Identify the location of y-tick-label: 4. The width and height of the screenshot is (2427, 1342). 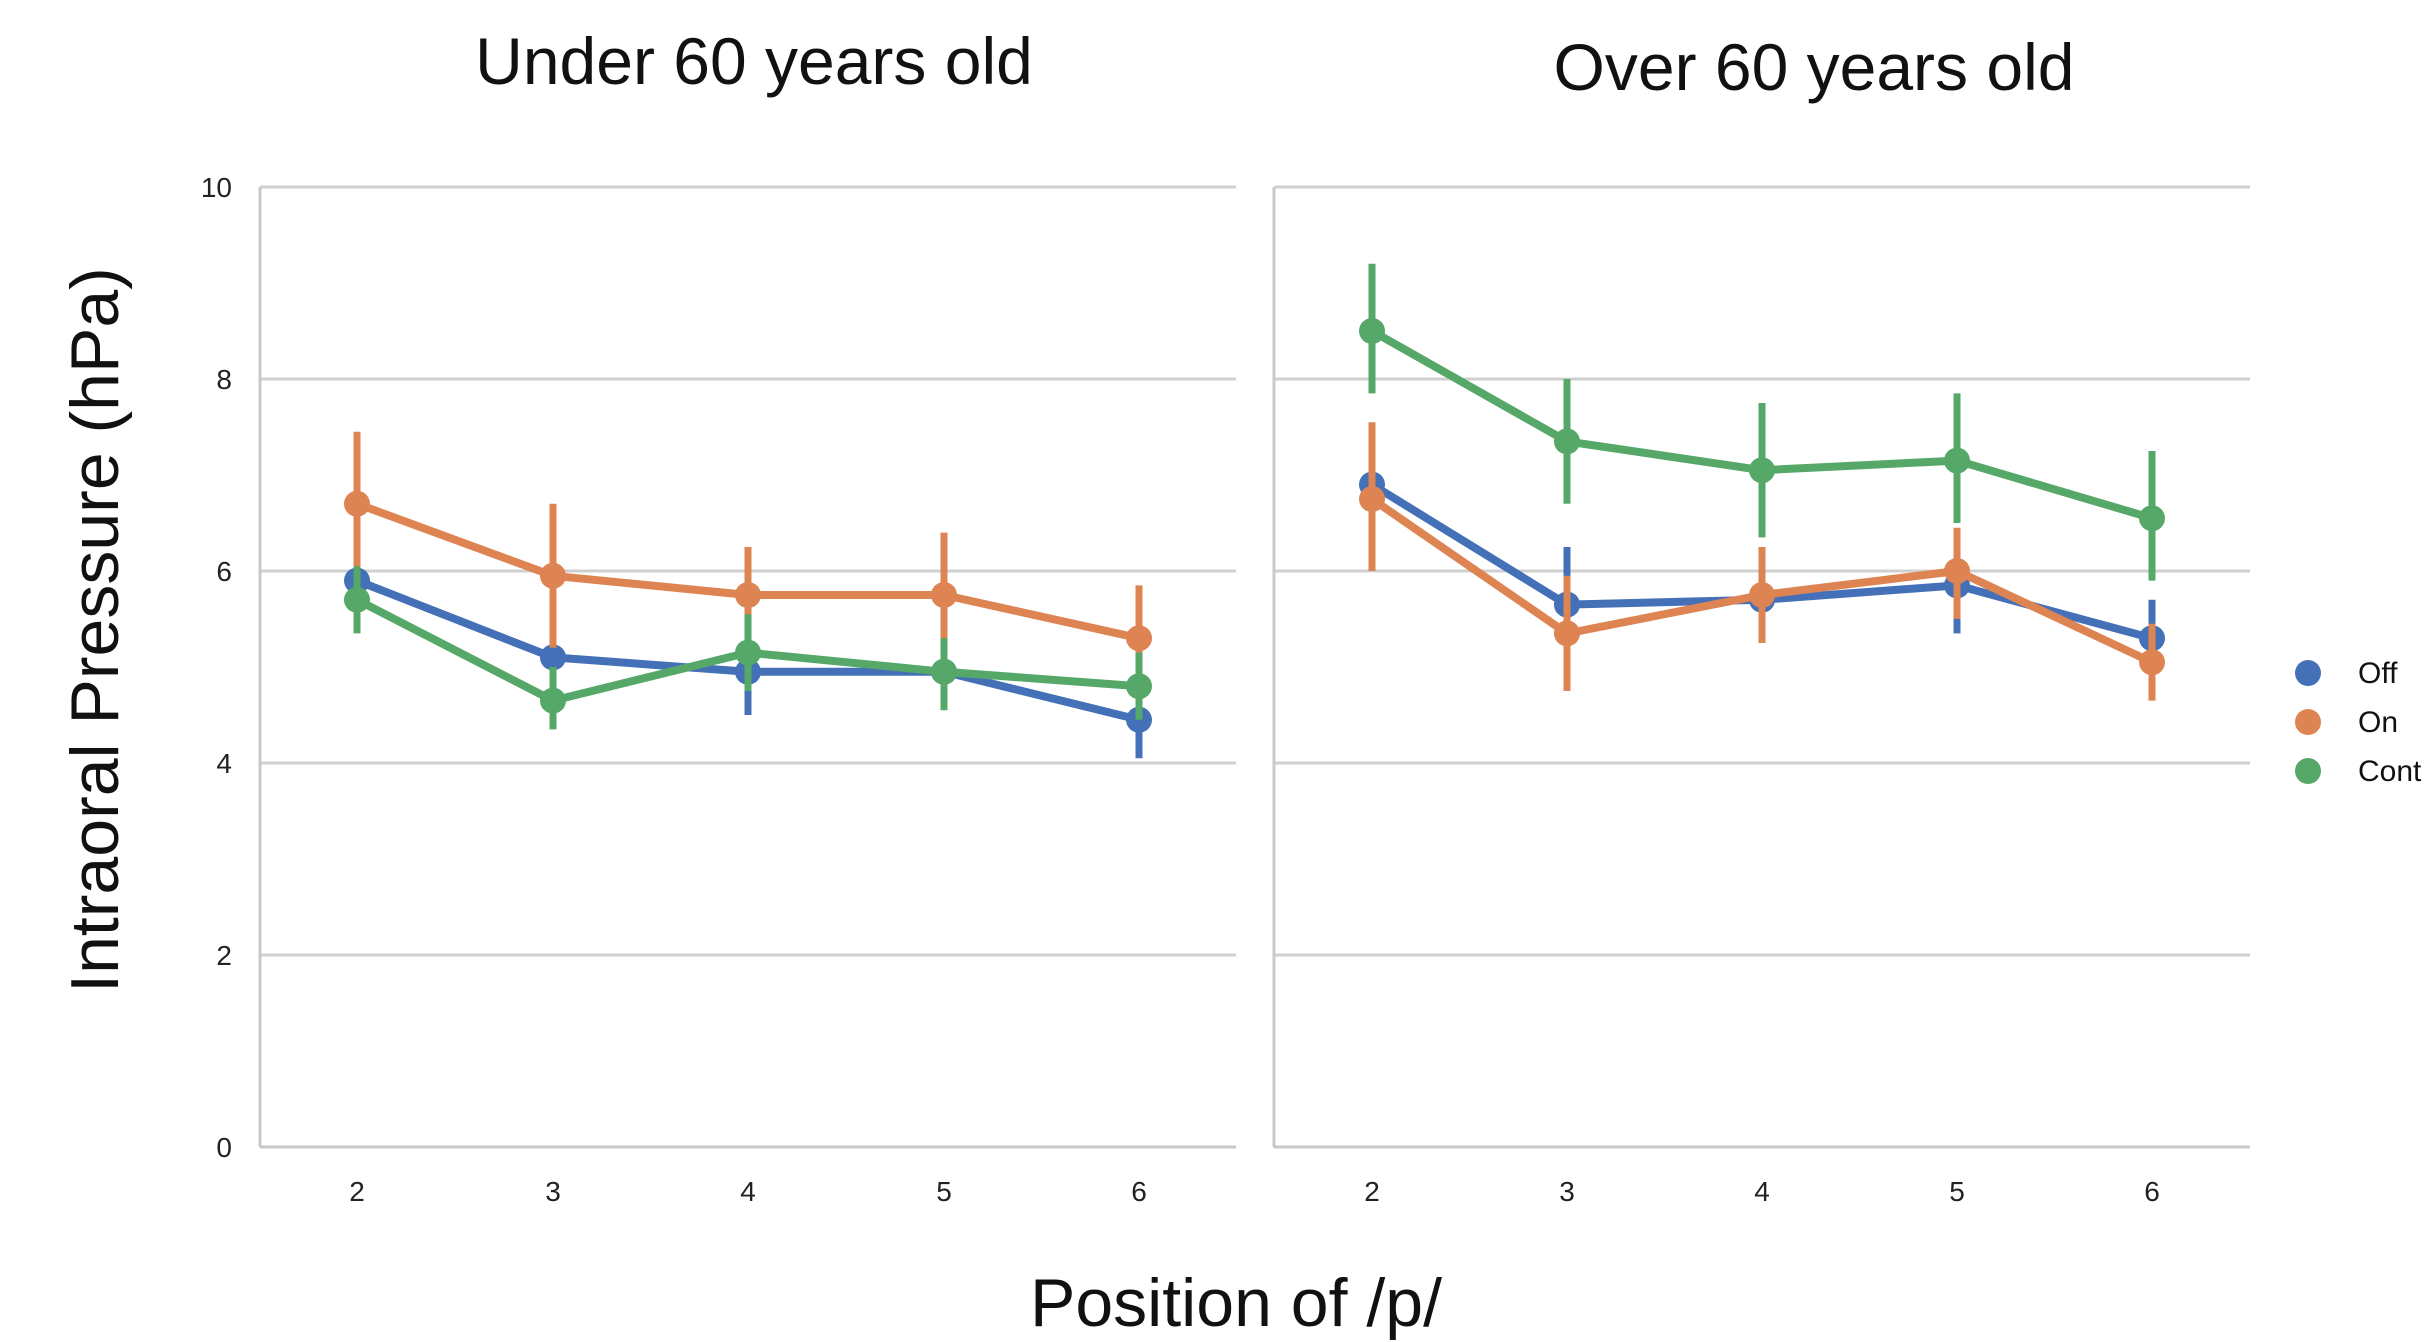
(224, 763).